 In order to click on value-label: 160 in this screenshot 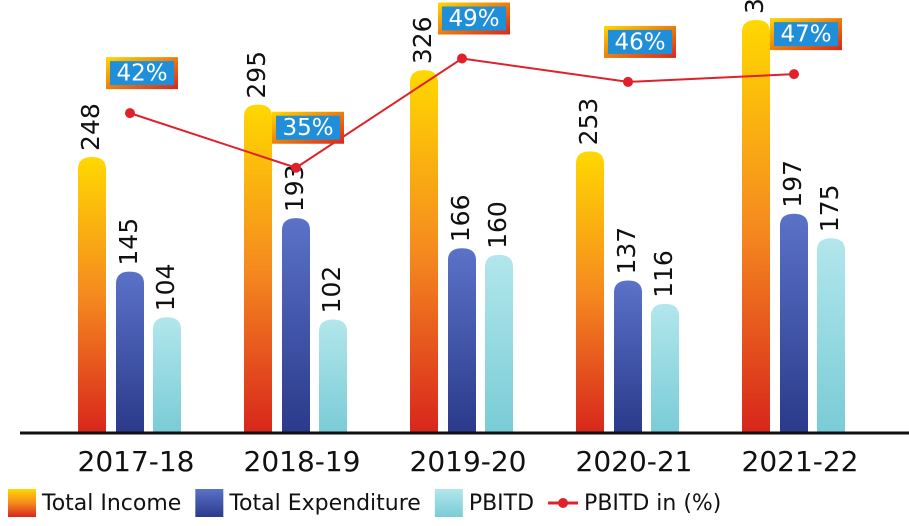, I will do `click(497, 225)`.